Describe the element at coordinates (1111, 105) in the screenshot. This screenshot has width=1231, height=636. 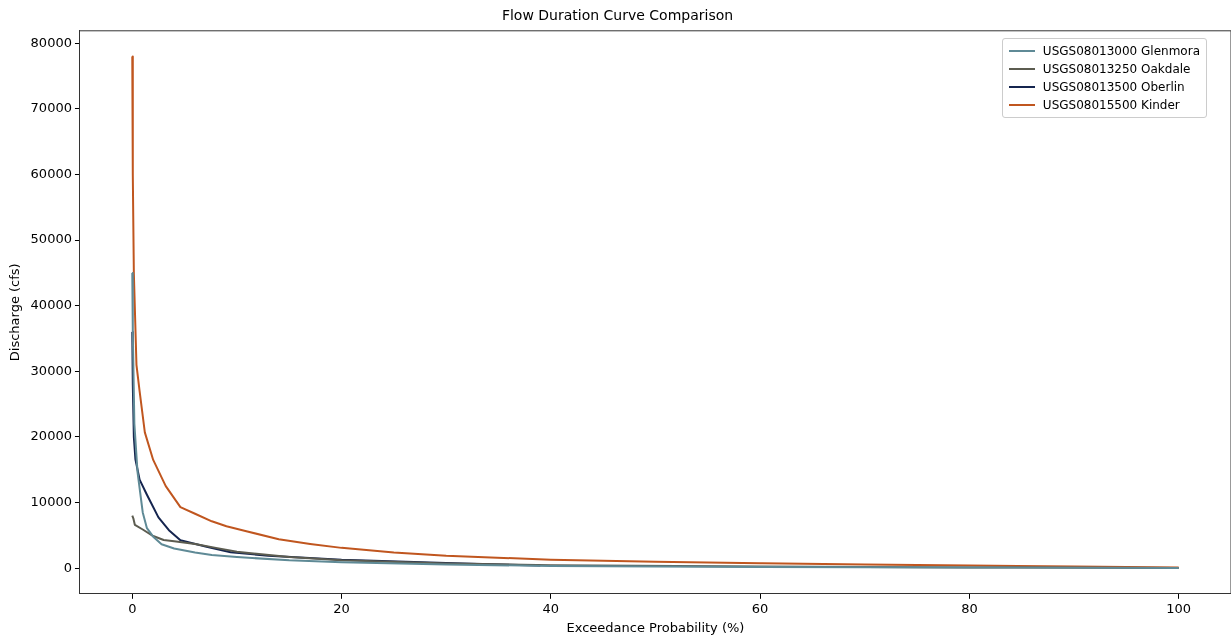
I see `legend-label: USGS08015500 Kinder` at that location.